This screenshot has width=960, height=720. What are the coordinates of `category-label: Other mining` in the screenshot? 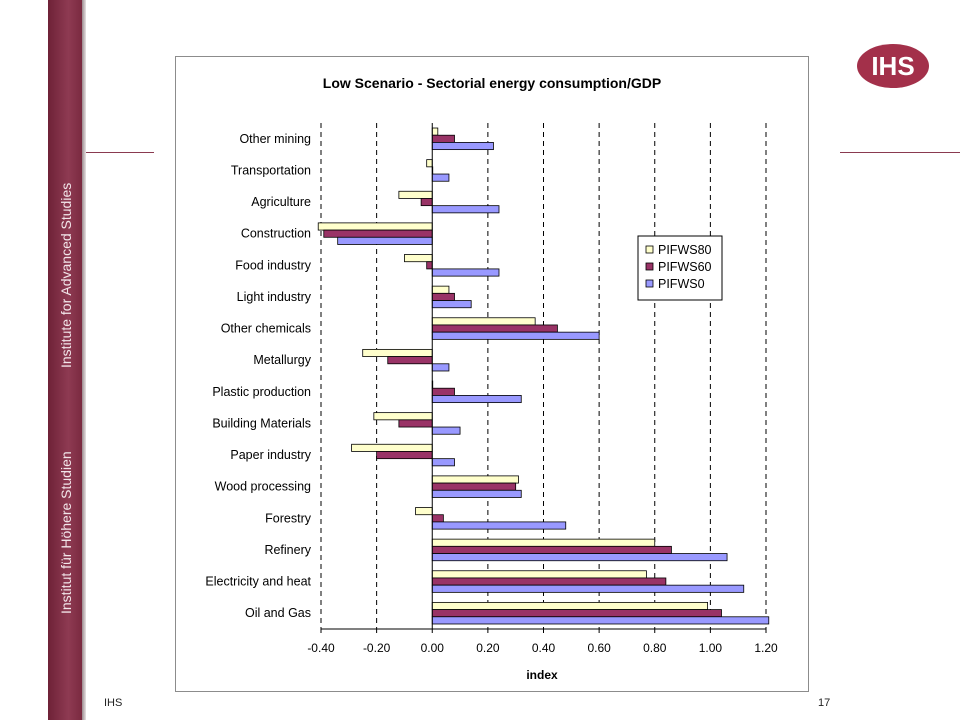 It's located at (275, 139).